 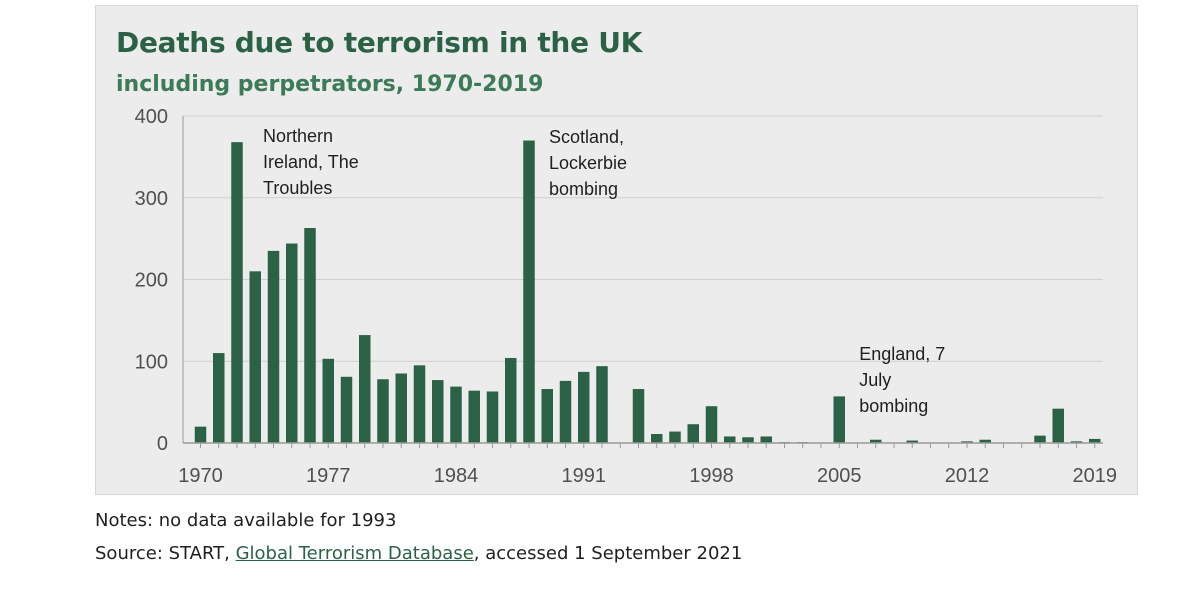 I want to click on bar-1978, so click(x=346, y=409).